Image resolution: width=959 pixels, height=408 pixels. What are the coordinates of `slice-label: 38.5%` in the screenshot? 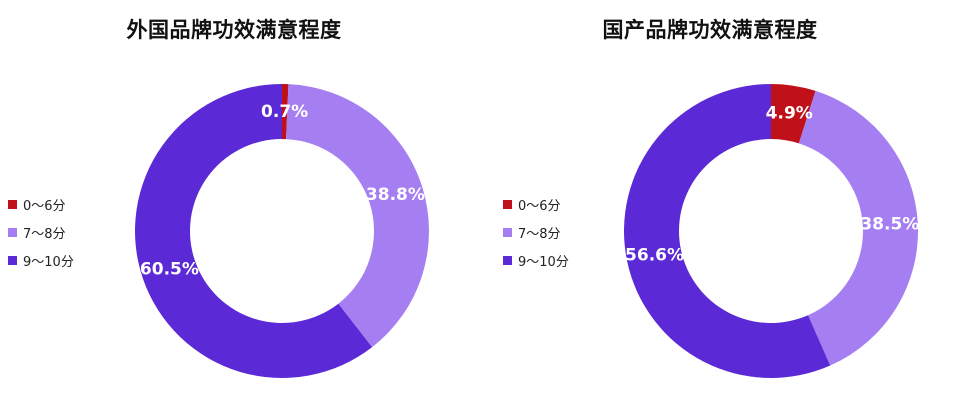 It's located at (889, 225).